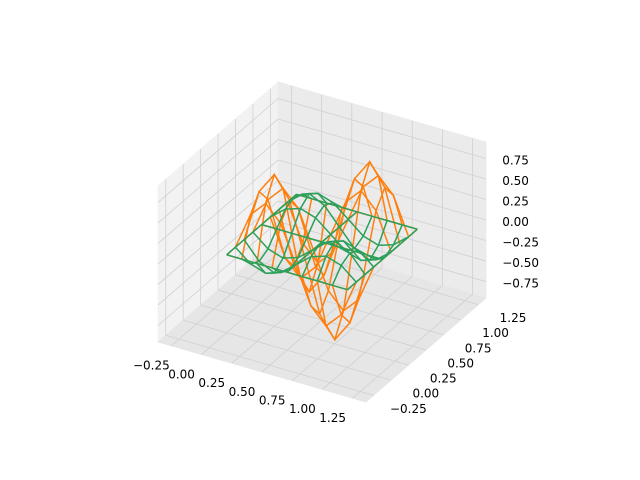 The width and height of the screenshot is (640, 480). Describe the element at coordinates (515, 222) in the screenshot. I see `z-tick-label: 0.00` at that location.